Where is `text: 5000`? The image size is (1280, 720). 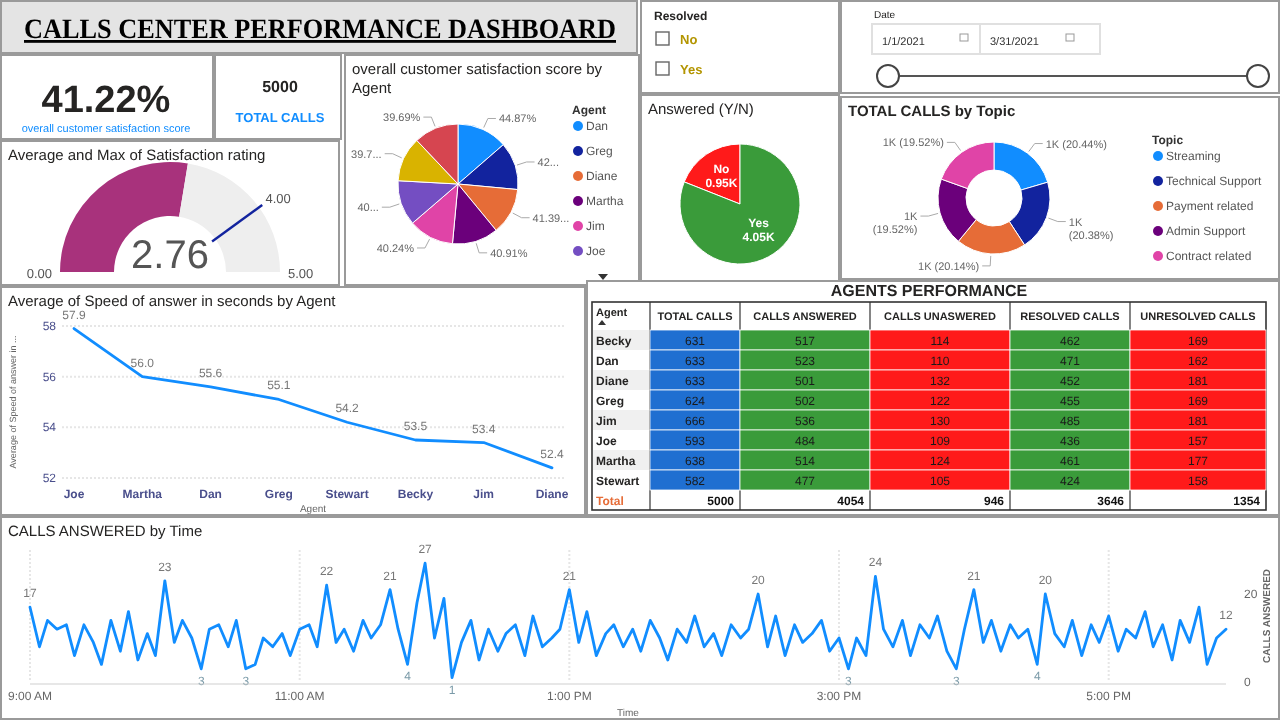 text: 5000 is located at coordinates (280, 87).